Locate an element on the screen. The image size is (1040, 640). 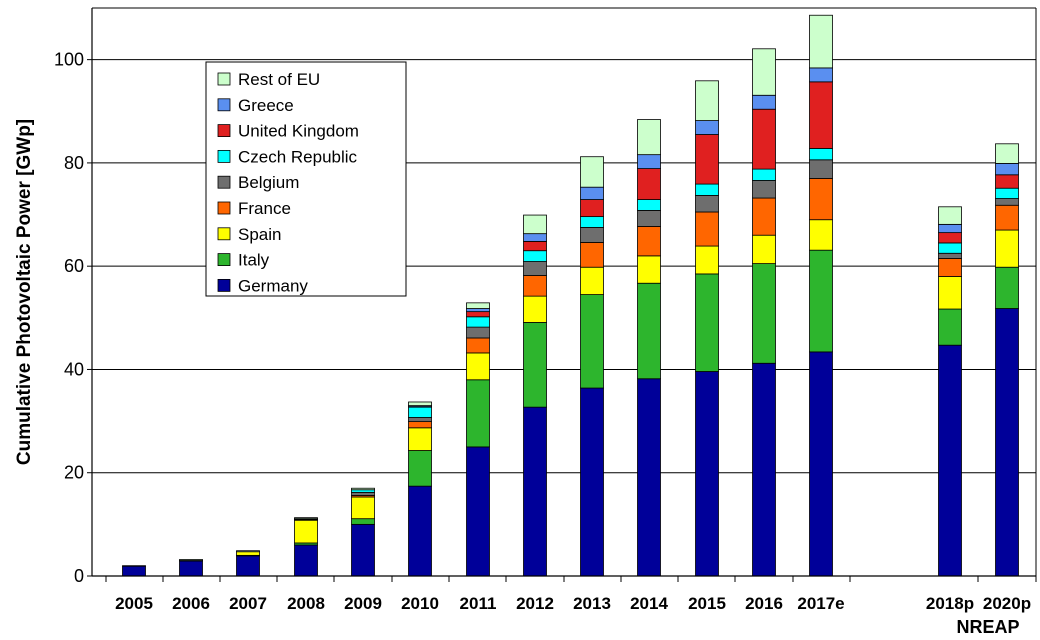
bar-segment-italy-2013 is located at coordinates (592, 341).